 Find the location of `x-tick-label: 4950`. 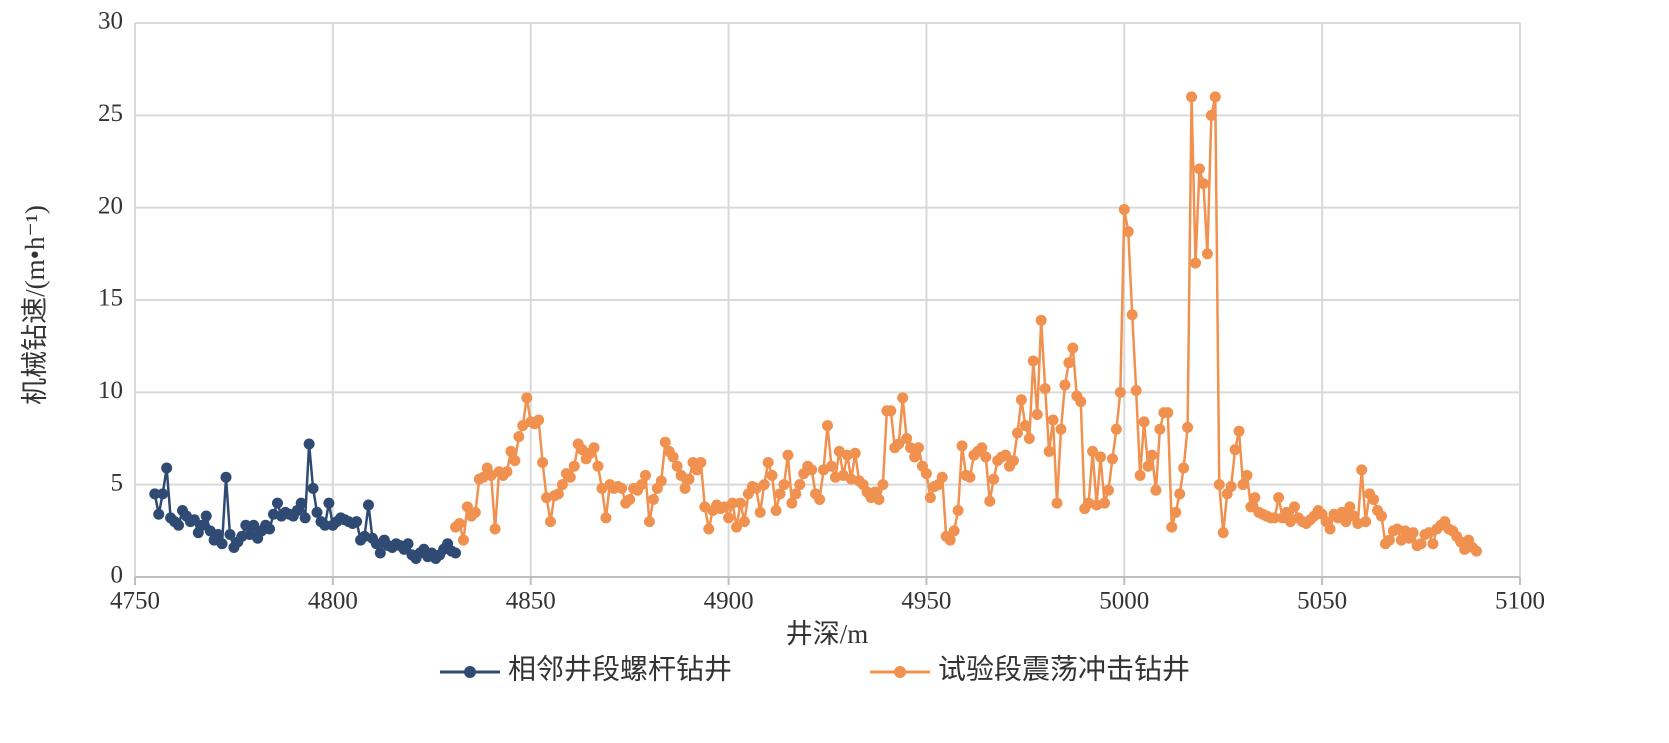

x-tick-label: 4950 is located at coordinates (926, 601).